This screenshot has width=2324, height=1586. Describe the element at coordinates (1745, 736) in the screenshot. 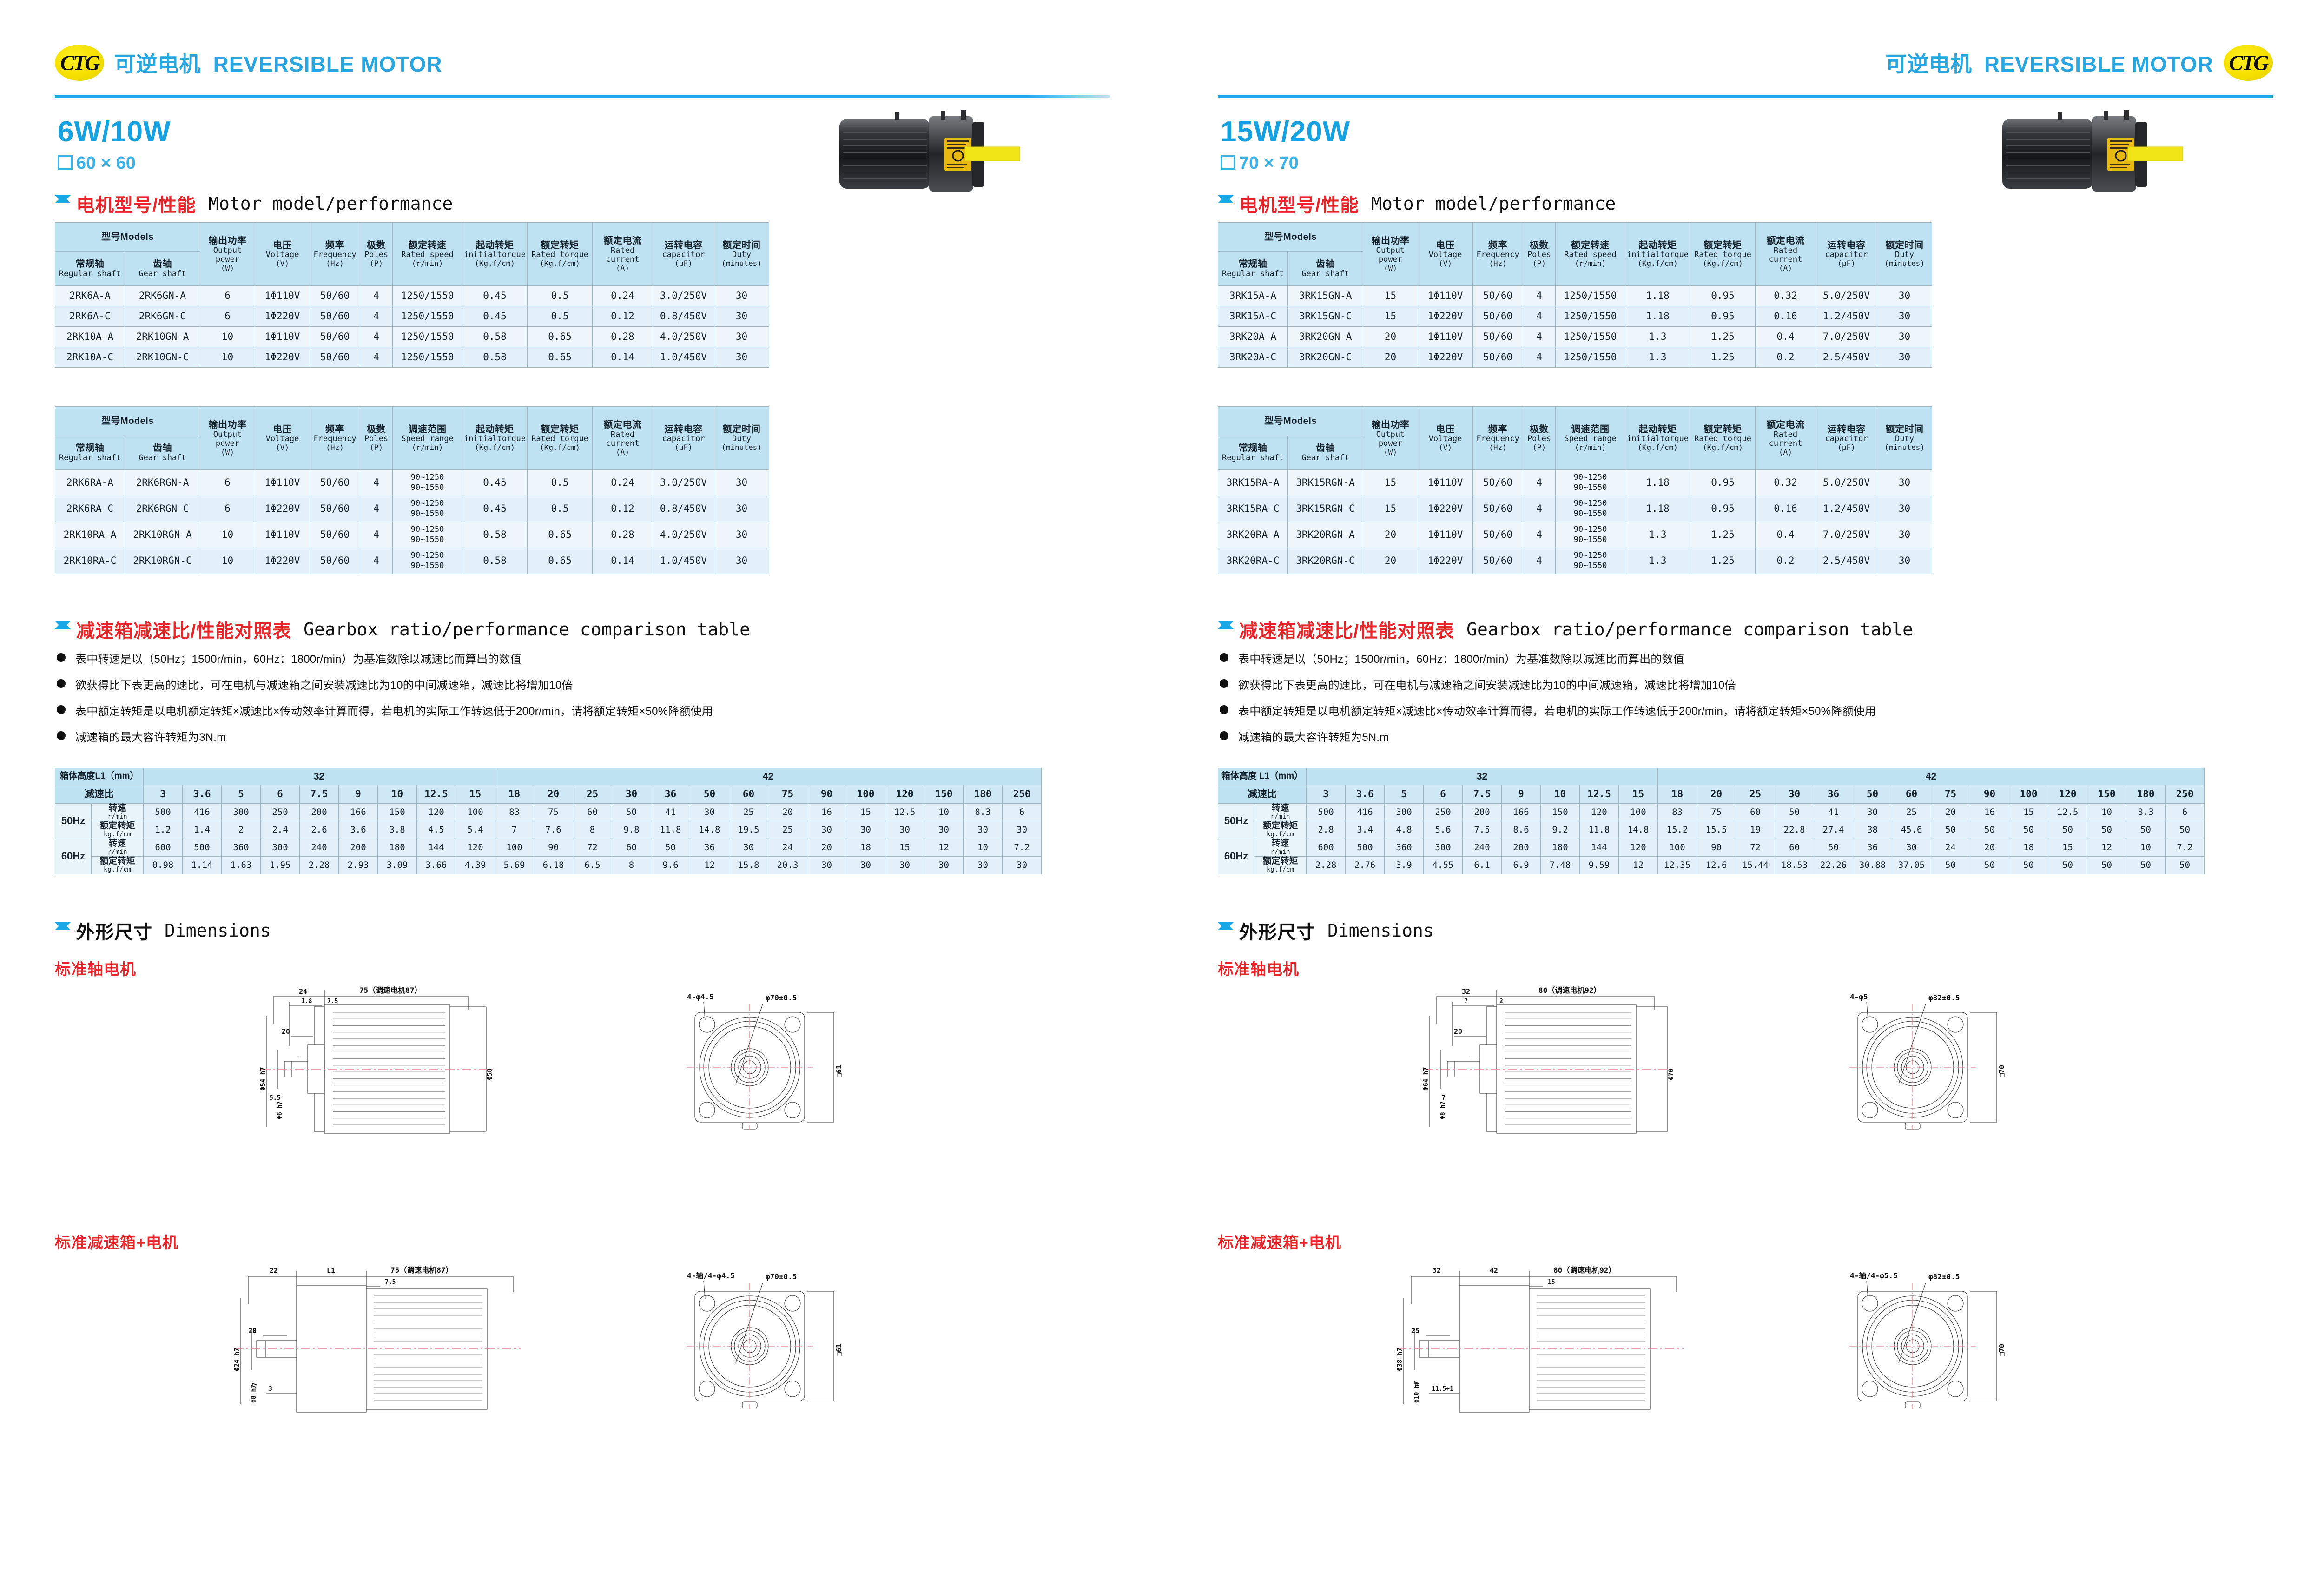

I see `note-item-3: 减速箱的最大容许转矩为5N.m` at that location.